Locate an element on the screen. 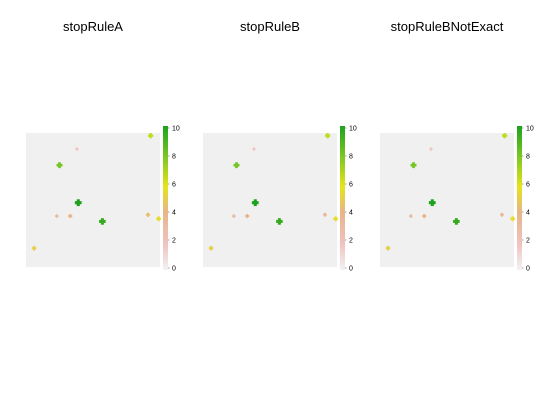 The height and width of the screenshot is (400, 540). panel-title: stopRuleBNotExact is located at coordinates (447, 26).